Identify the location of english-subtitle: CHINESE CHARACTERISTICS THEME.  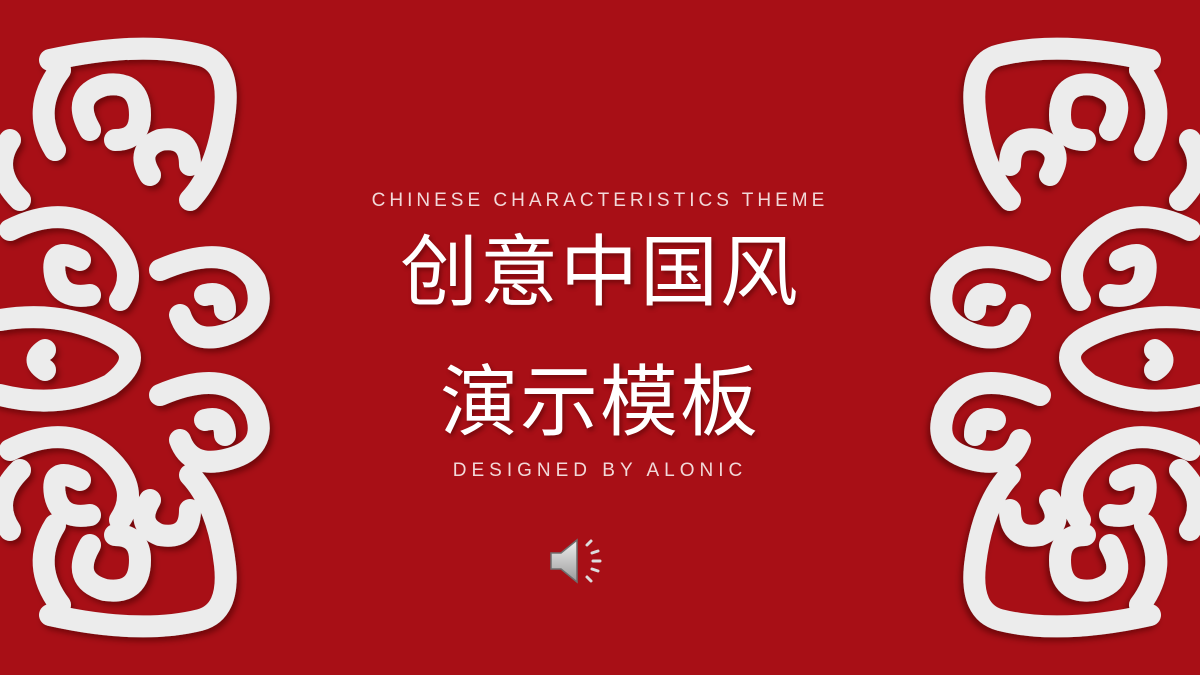
(600, 200).